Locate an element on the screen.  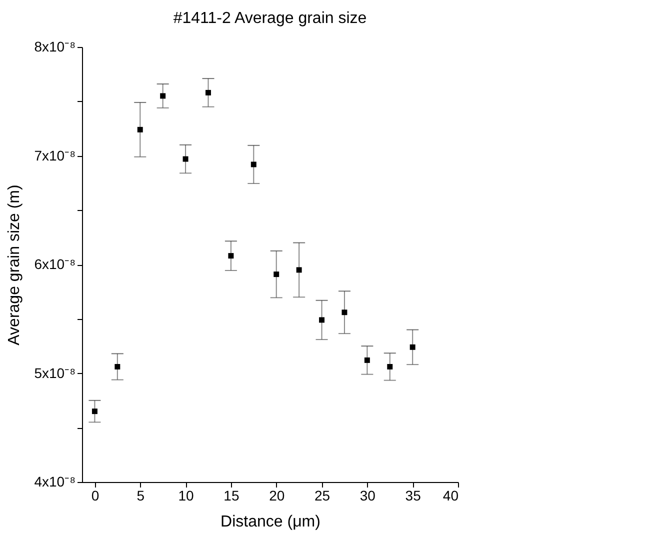
x-tick-label: 20 is located at coordinates (277, 496).